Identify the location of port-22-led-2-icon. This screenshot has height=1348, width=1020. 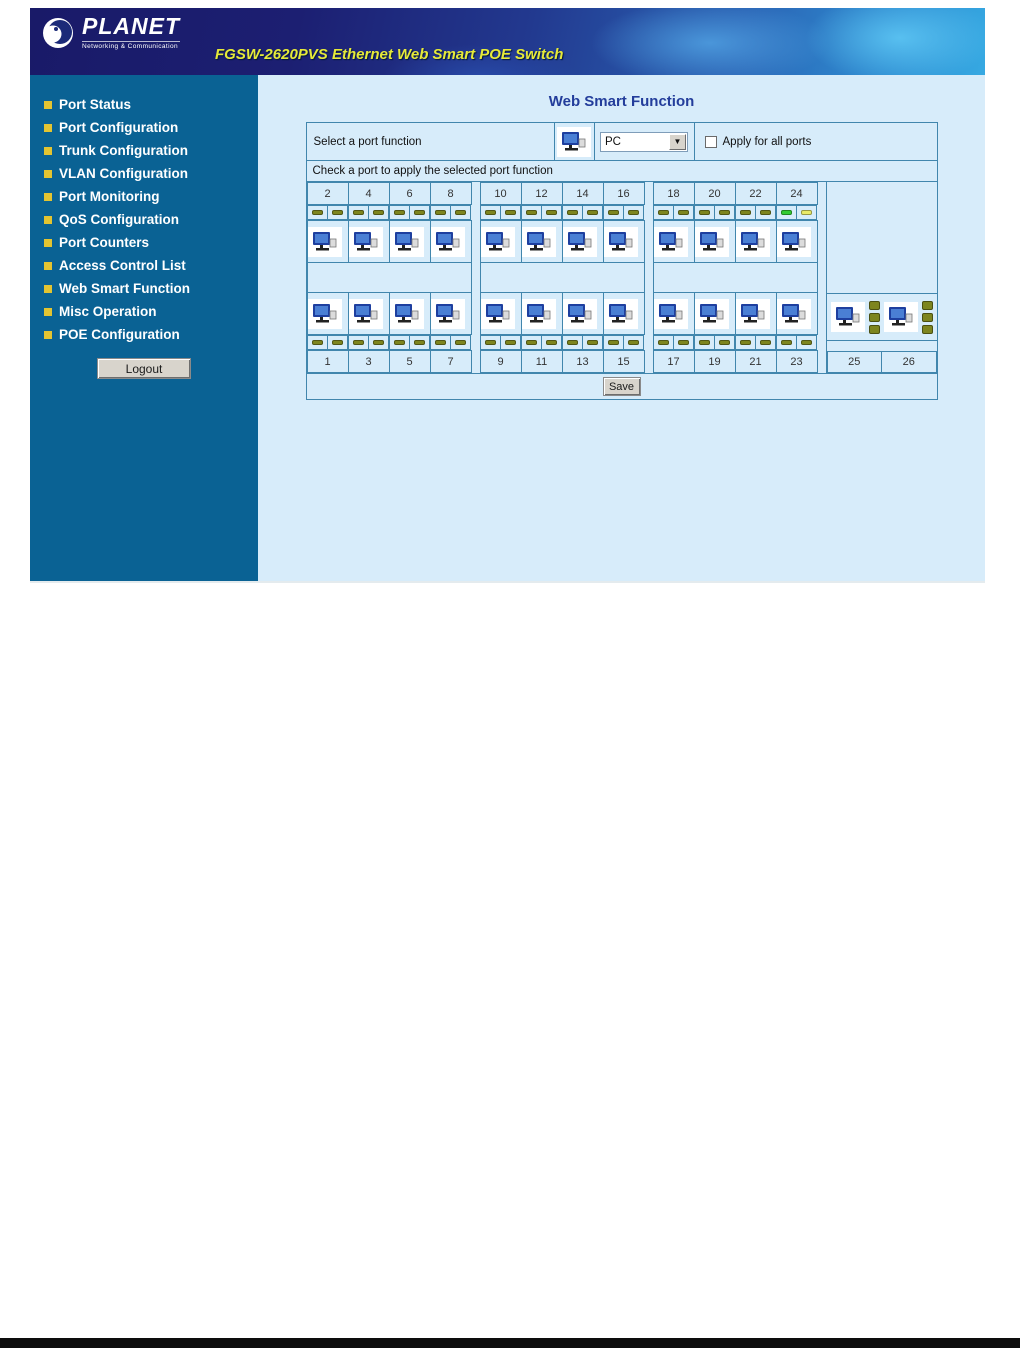
(765, 212).